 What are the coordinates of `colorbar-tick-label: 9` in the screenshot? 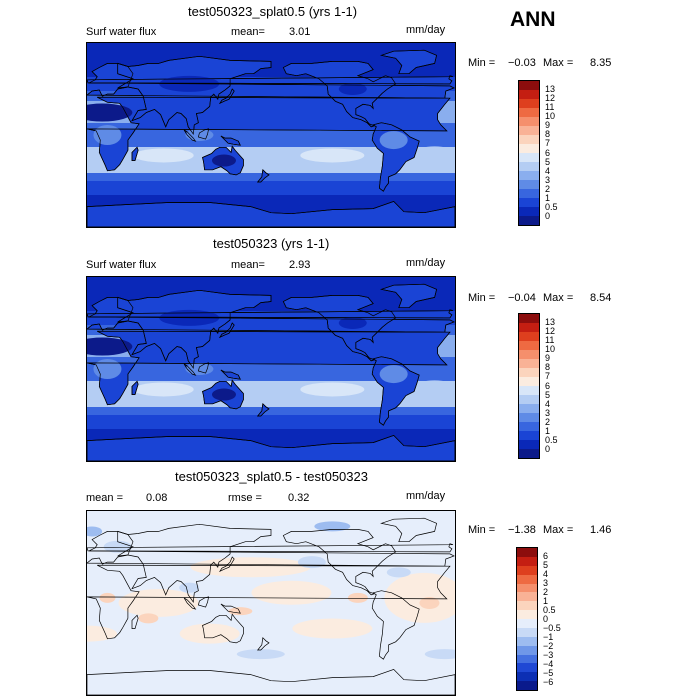 It's located at (548, 358).